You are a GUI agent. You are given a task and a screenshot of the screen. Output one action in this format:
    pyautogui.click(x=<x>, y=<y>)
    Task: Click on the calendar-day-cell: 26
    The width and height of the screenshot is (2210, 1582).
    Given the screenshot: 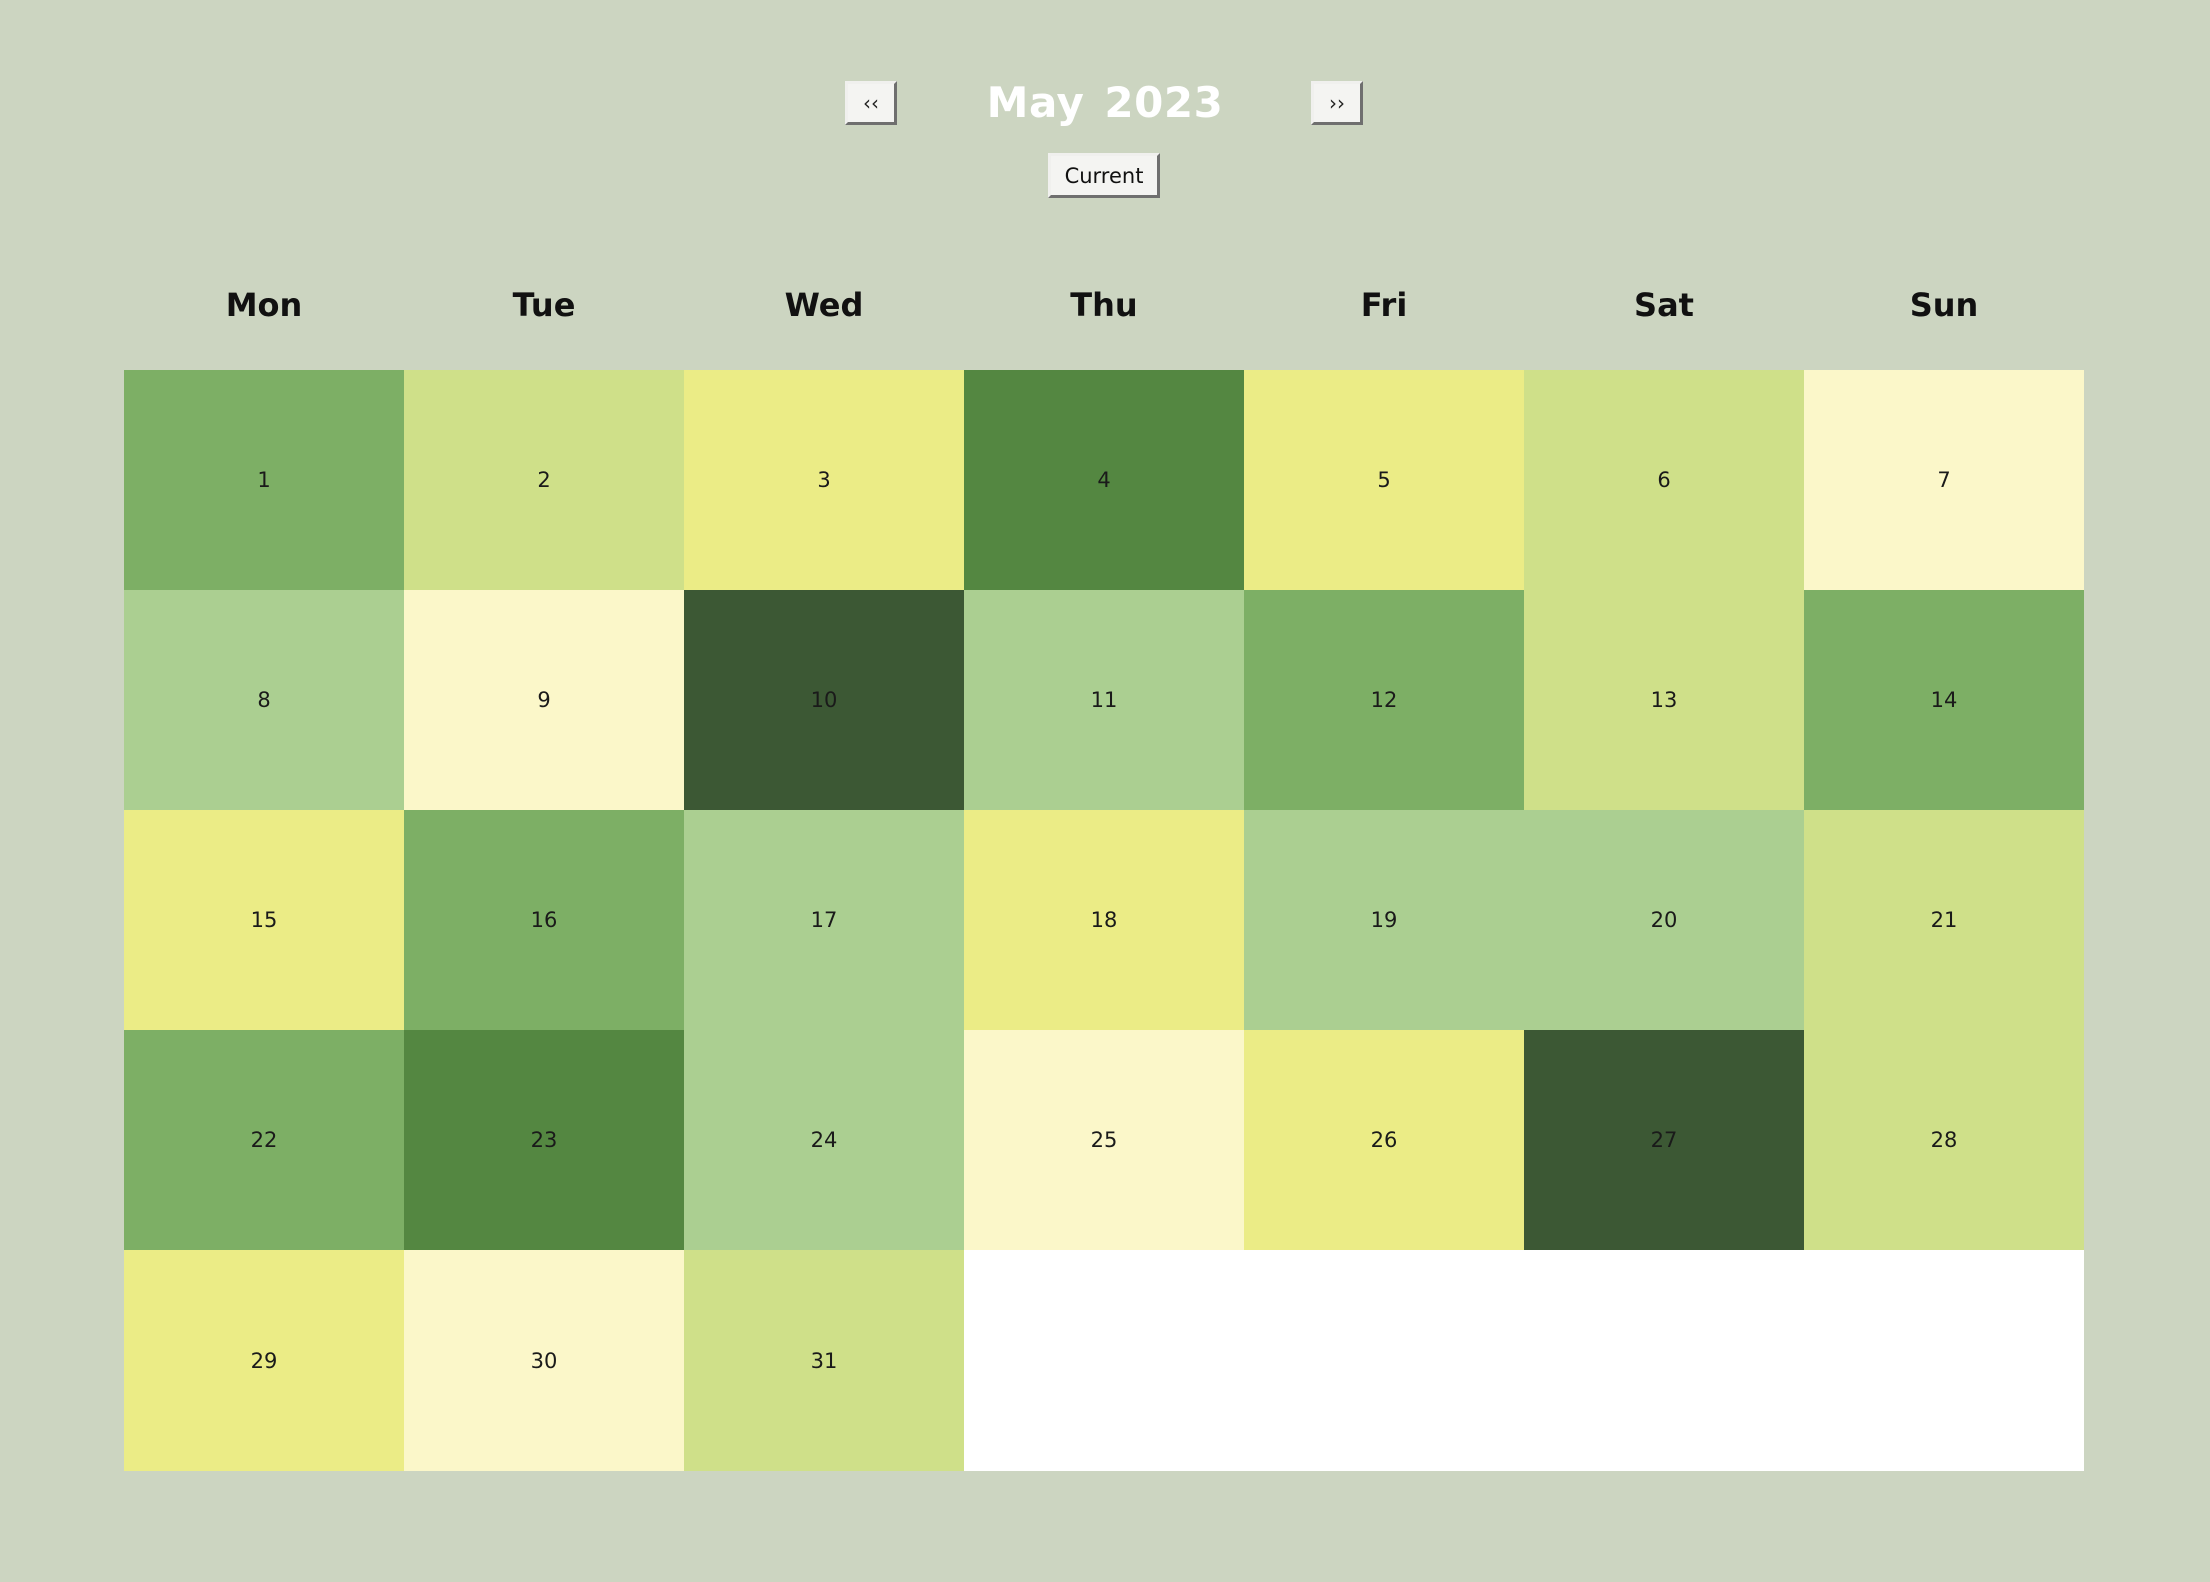 What is the action you would take?
    pyautogui.click(x=1384, y=1140)
    